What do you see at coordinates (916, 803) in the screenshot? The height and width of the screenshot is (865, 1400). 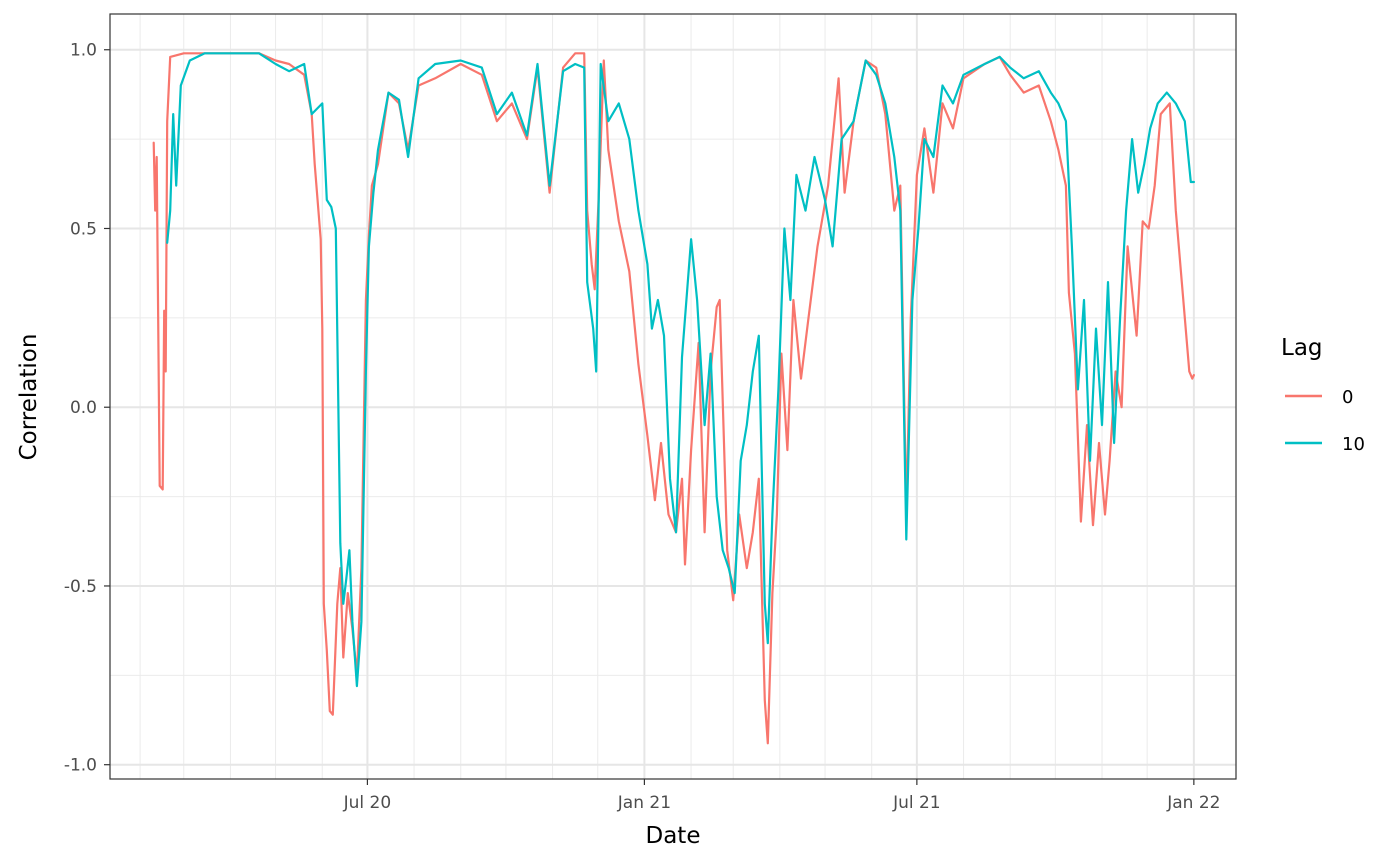 I see `x-tick-label: Jul 21` at bounding box center [916, 803].